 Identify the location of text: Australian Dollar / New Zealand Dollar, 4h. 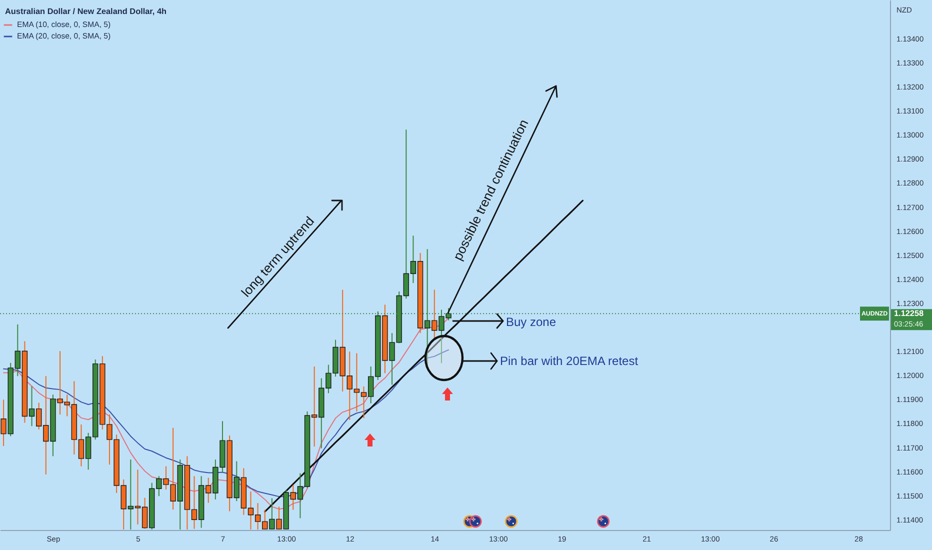
(86, 11).